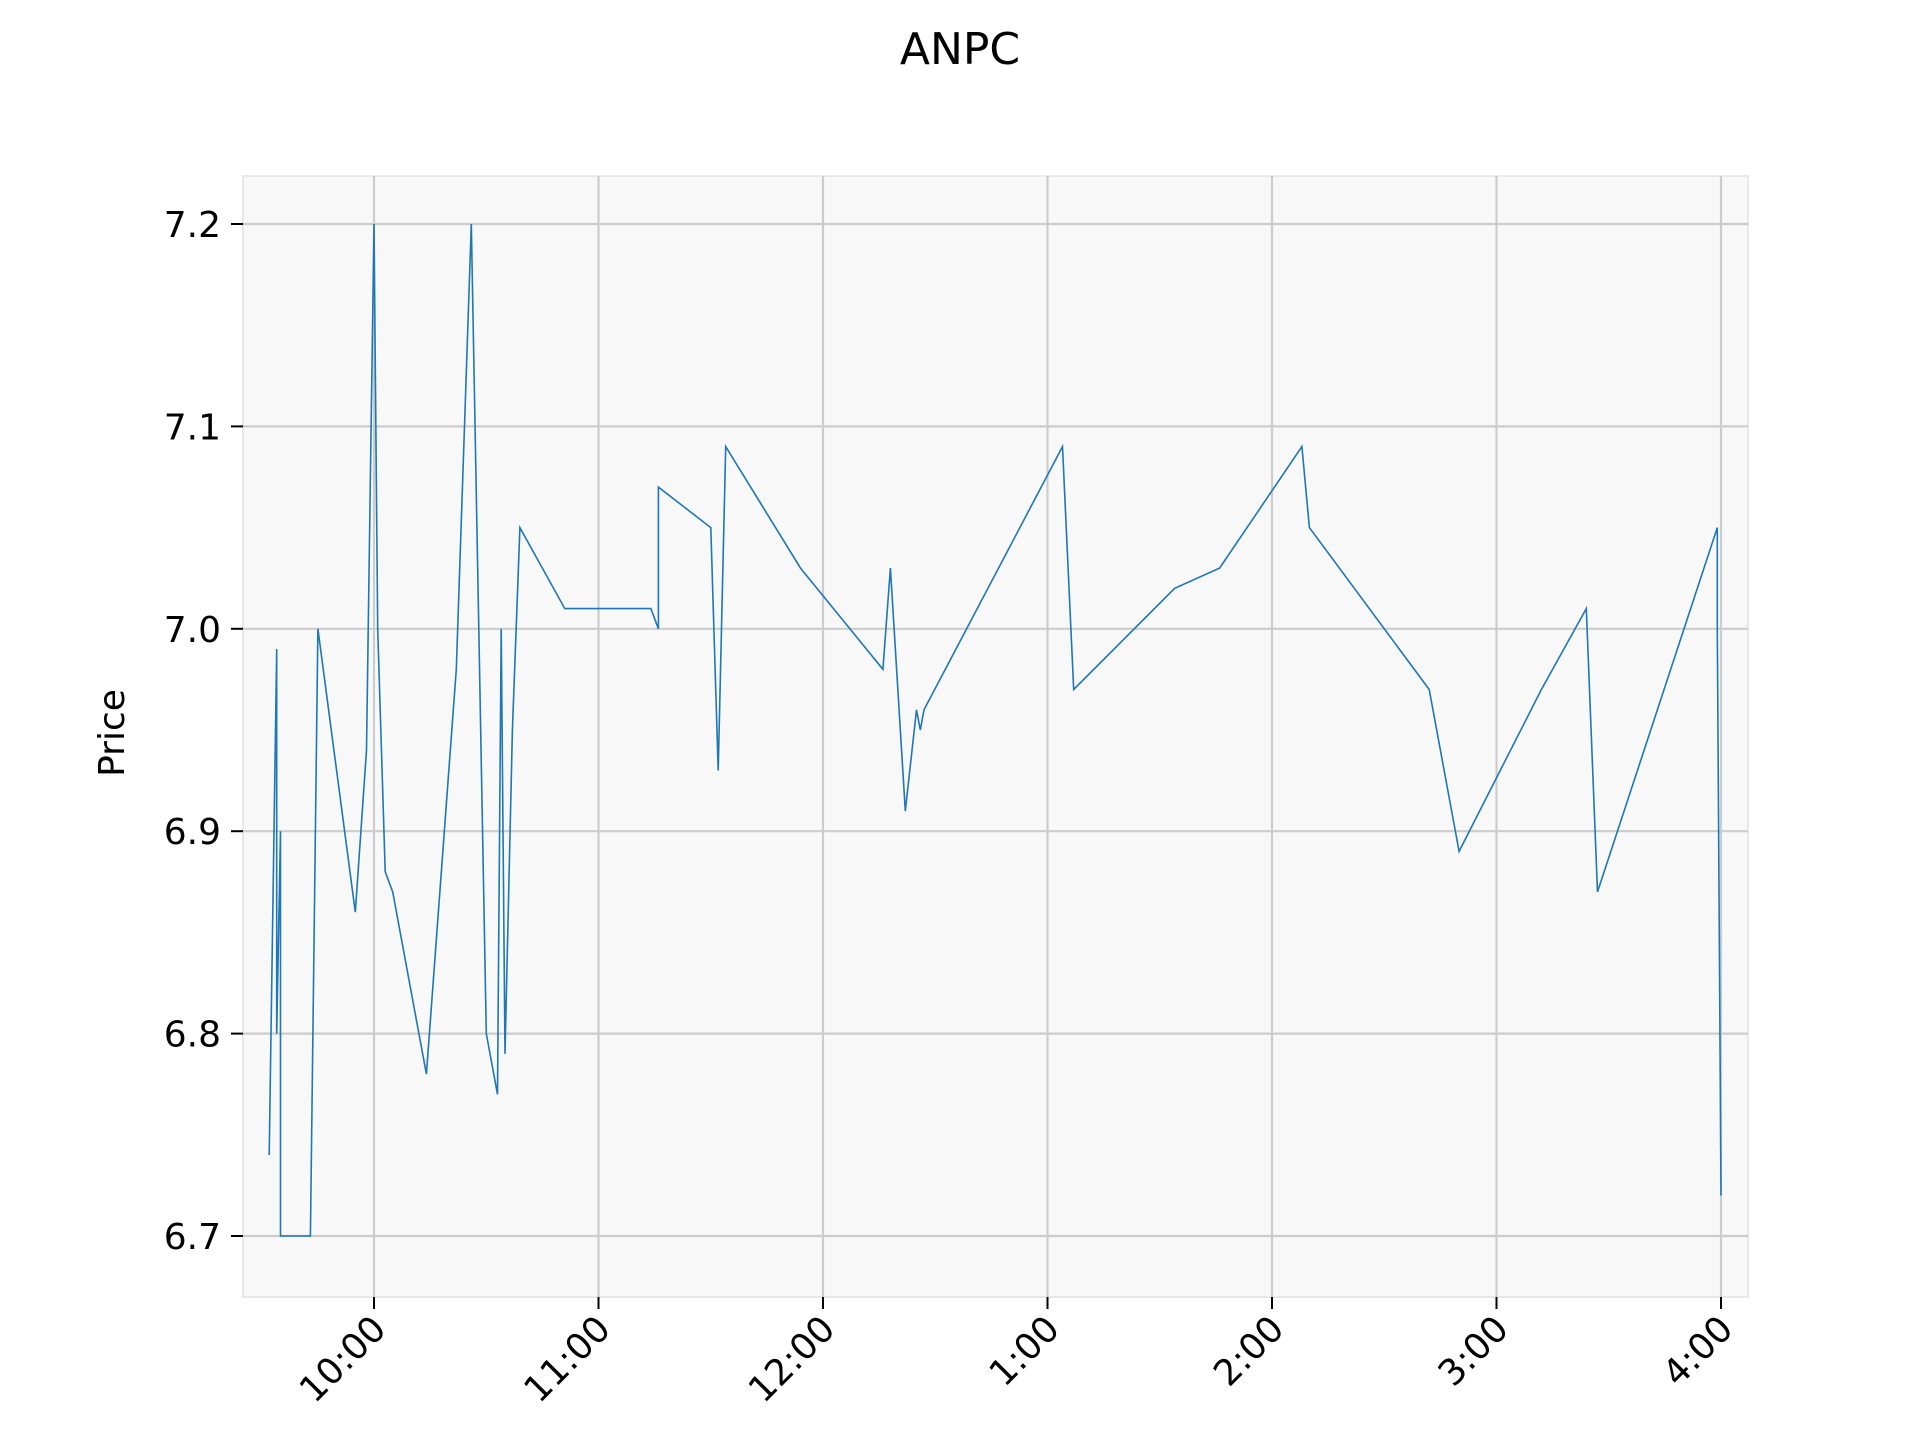  What do you see at coordinates (192, 832) in the screenshot?
I see `y-tick-label: 6.9` at bounding box center [192, 832].